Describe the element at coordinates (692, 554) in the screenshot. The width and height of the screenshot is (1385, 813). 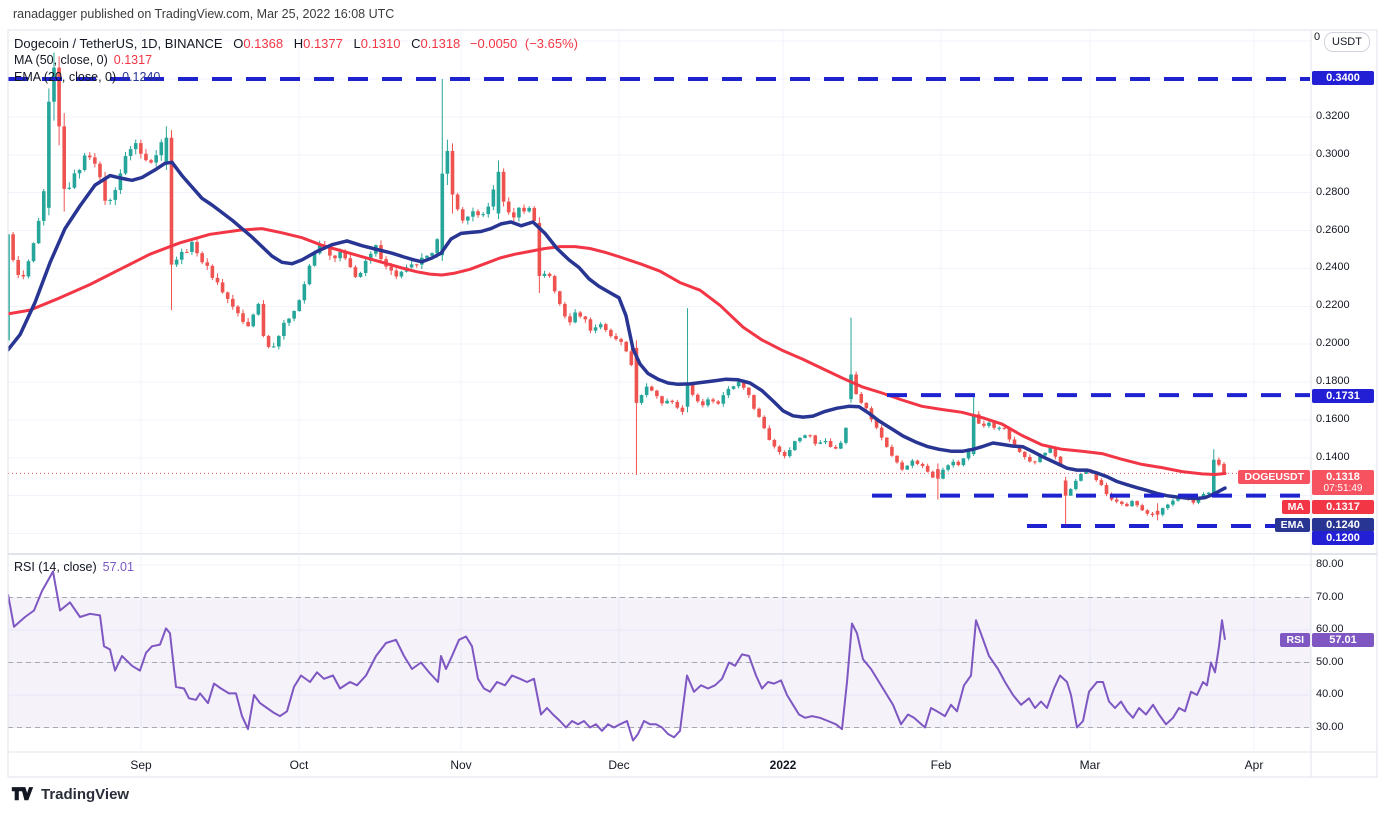
I see `pane-separator` at that location.